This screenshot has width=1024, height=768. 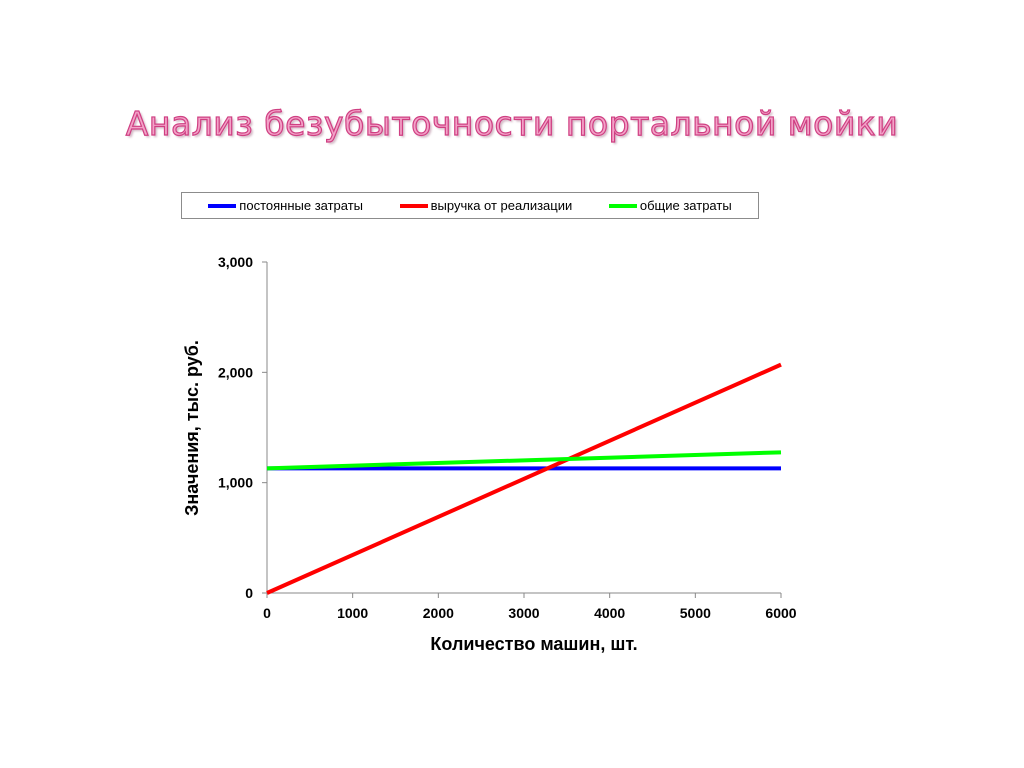 What do you see at coordinates (622, 205) in the screenshot?
I see `legend-swatch-total-costs` at bounding box center [622, 205].